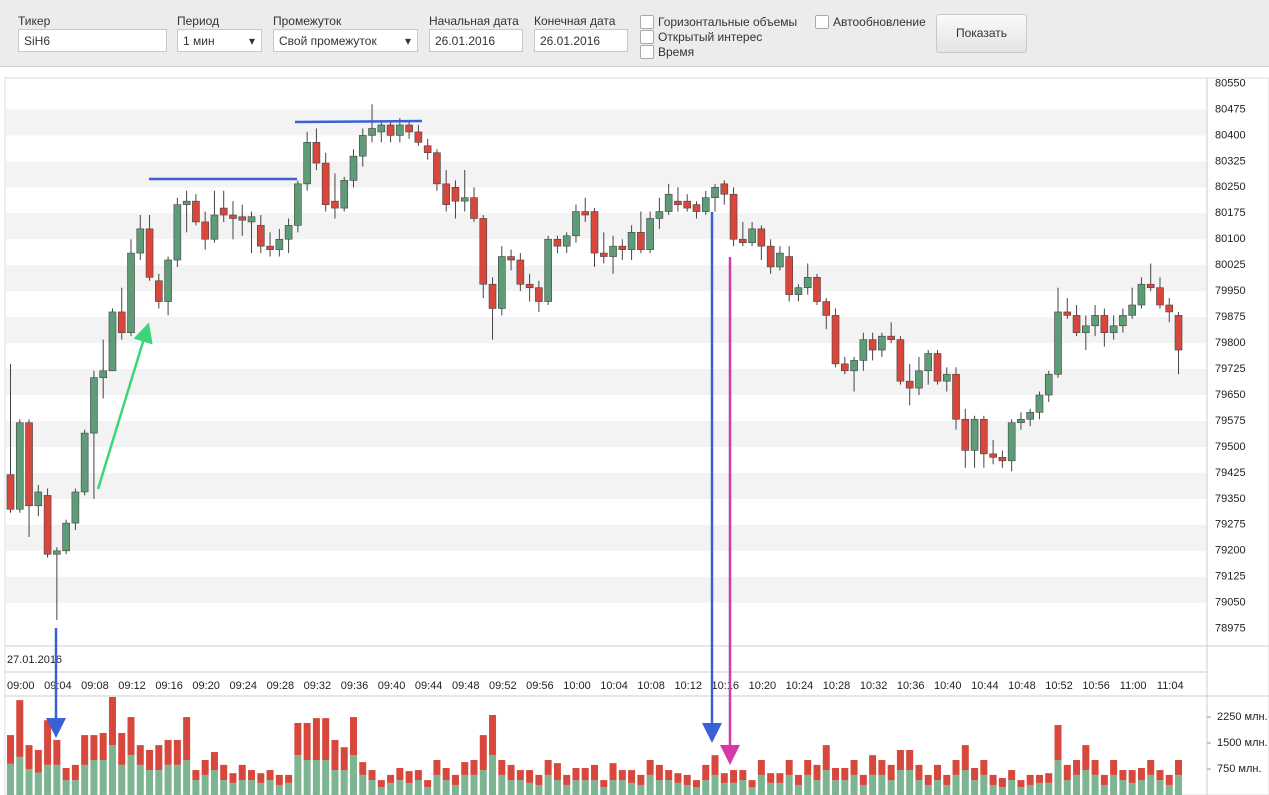 This screenshot has height=795, width=1269. I want to click on checkbox: Горизонтальные объемы, so click(718, 22).